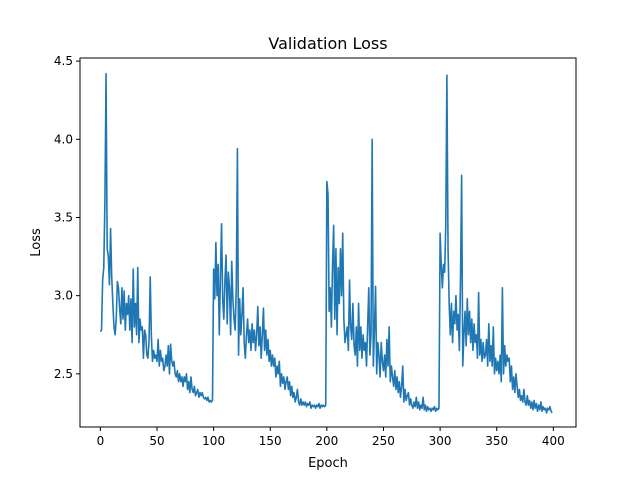 This screenshot has width=640, height=480. Describe the element at coordinates (383, 441) in the screenshot. I see `x-tick-label: 250` at that location.